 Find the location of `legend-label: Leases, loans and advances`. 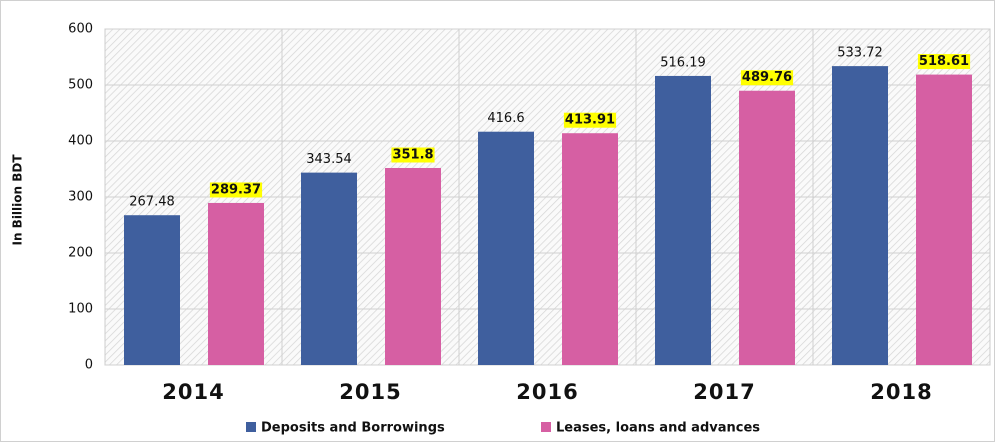

legend-label: Leases, loans and advances is located at coordinates (658, 428).